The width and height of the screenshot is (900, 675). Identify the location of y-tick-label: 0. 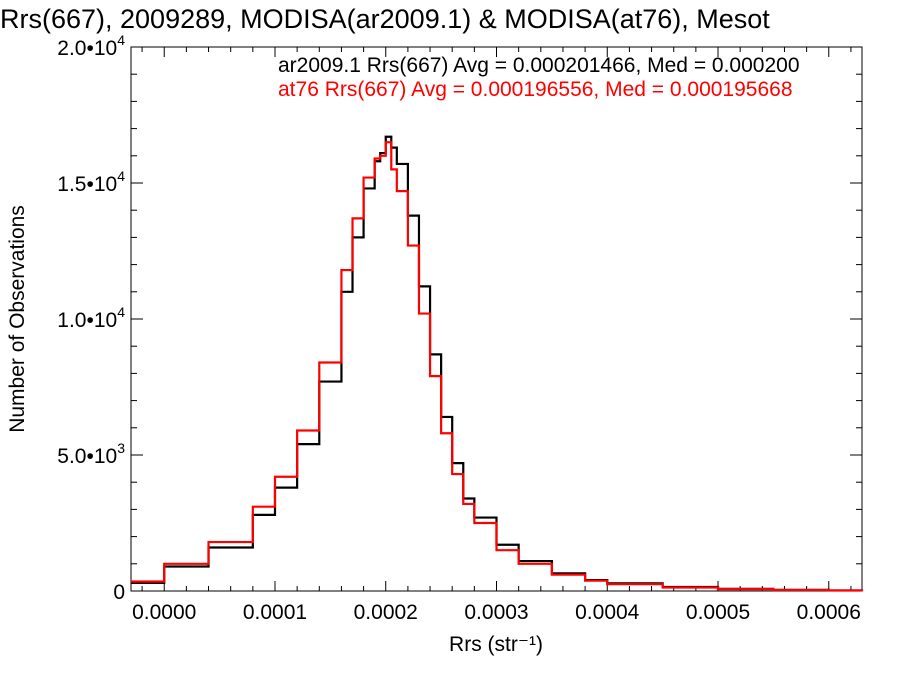
(119, 592).